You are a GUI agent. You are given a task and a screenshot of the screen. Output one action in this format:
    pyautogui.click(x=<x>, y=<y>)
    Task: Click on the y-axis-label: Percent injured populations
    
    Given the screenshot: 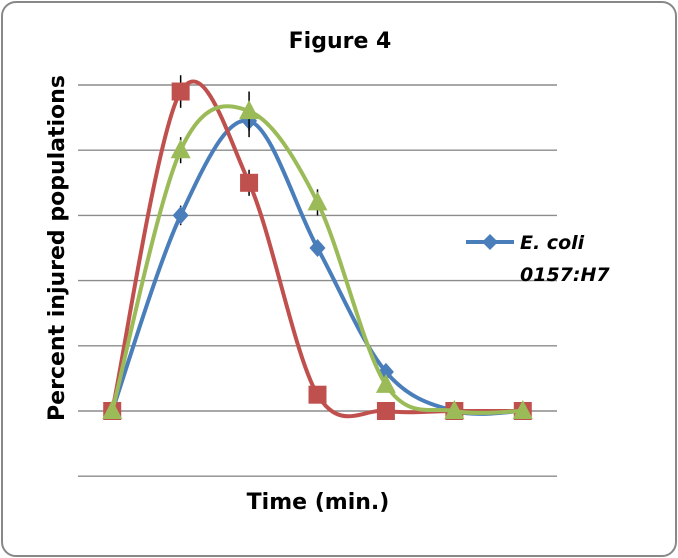 What is the action you would take?
    pyautogui.click(x=57, y=248)
    